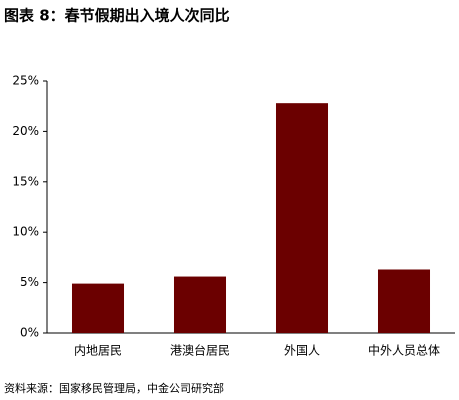 The width and height of the screenshot is (459, 400). What do you see at coordinates (25, 81) in the screenshot?
I see `y-tick-label: 25%` at bounding box center [25, 81].